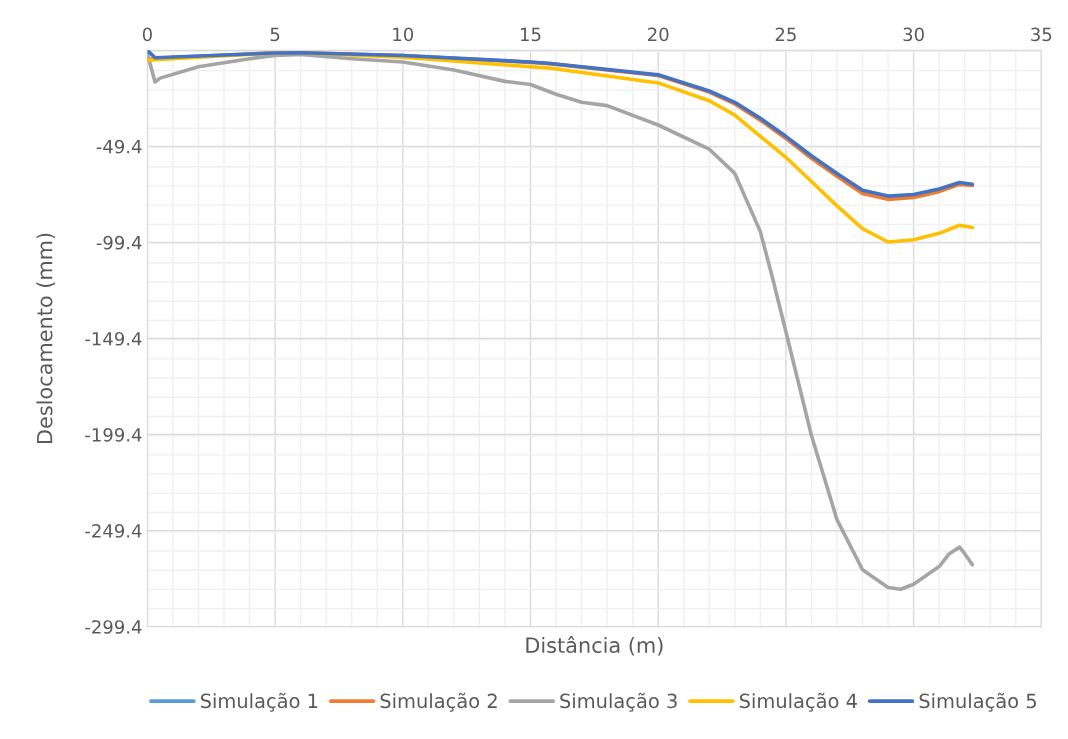  Describe the element at coordinates (913, 34) in the screenshot. I see `x-tick-label: 30` at that location.